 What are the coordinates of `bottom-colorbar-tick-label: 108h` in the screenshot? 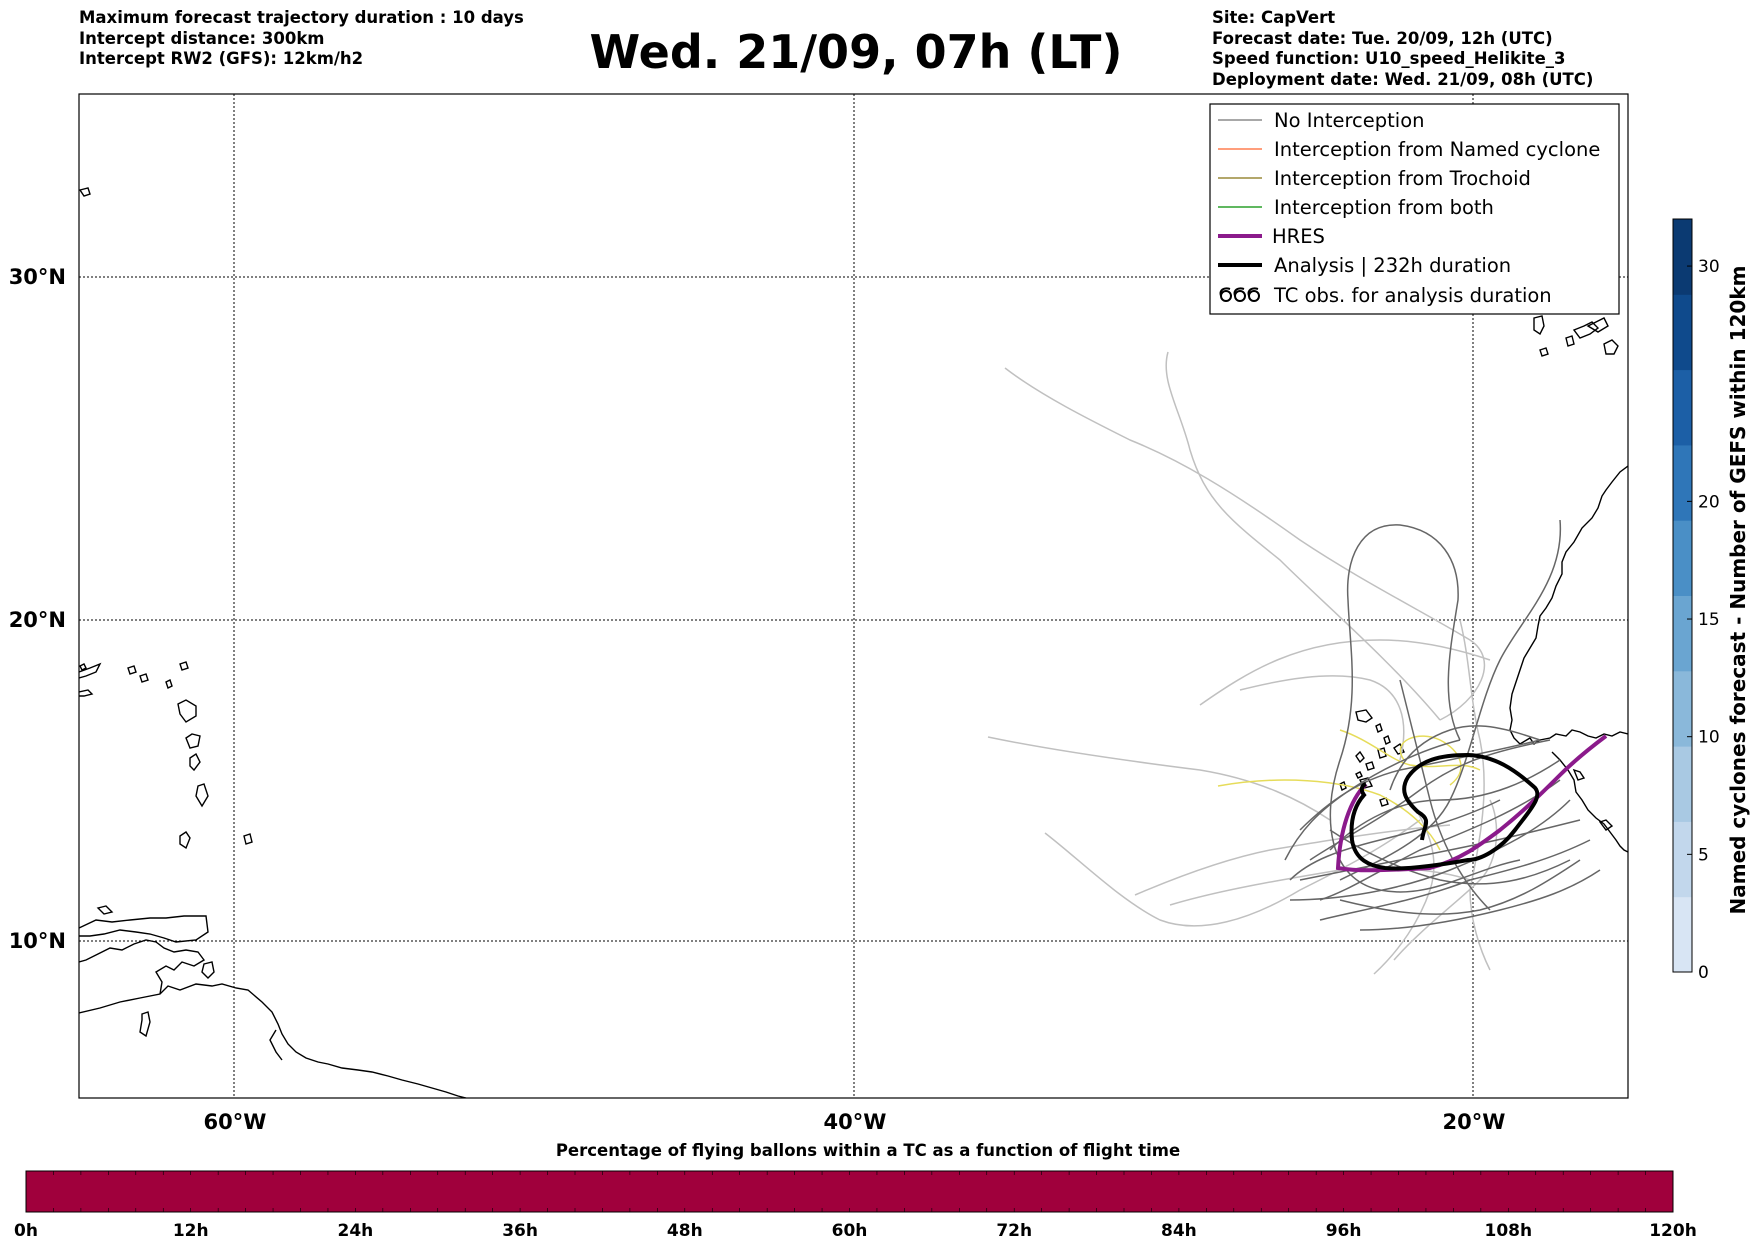 It's located at (1509, 1231).